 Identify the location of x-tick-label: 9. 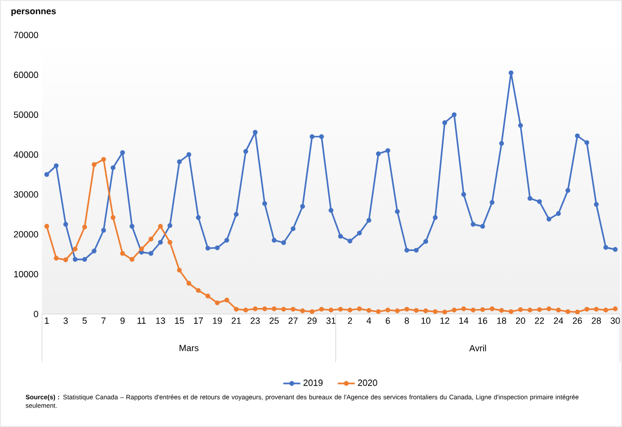
(122, 321).